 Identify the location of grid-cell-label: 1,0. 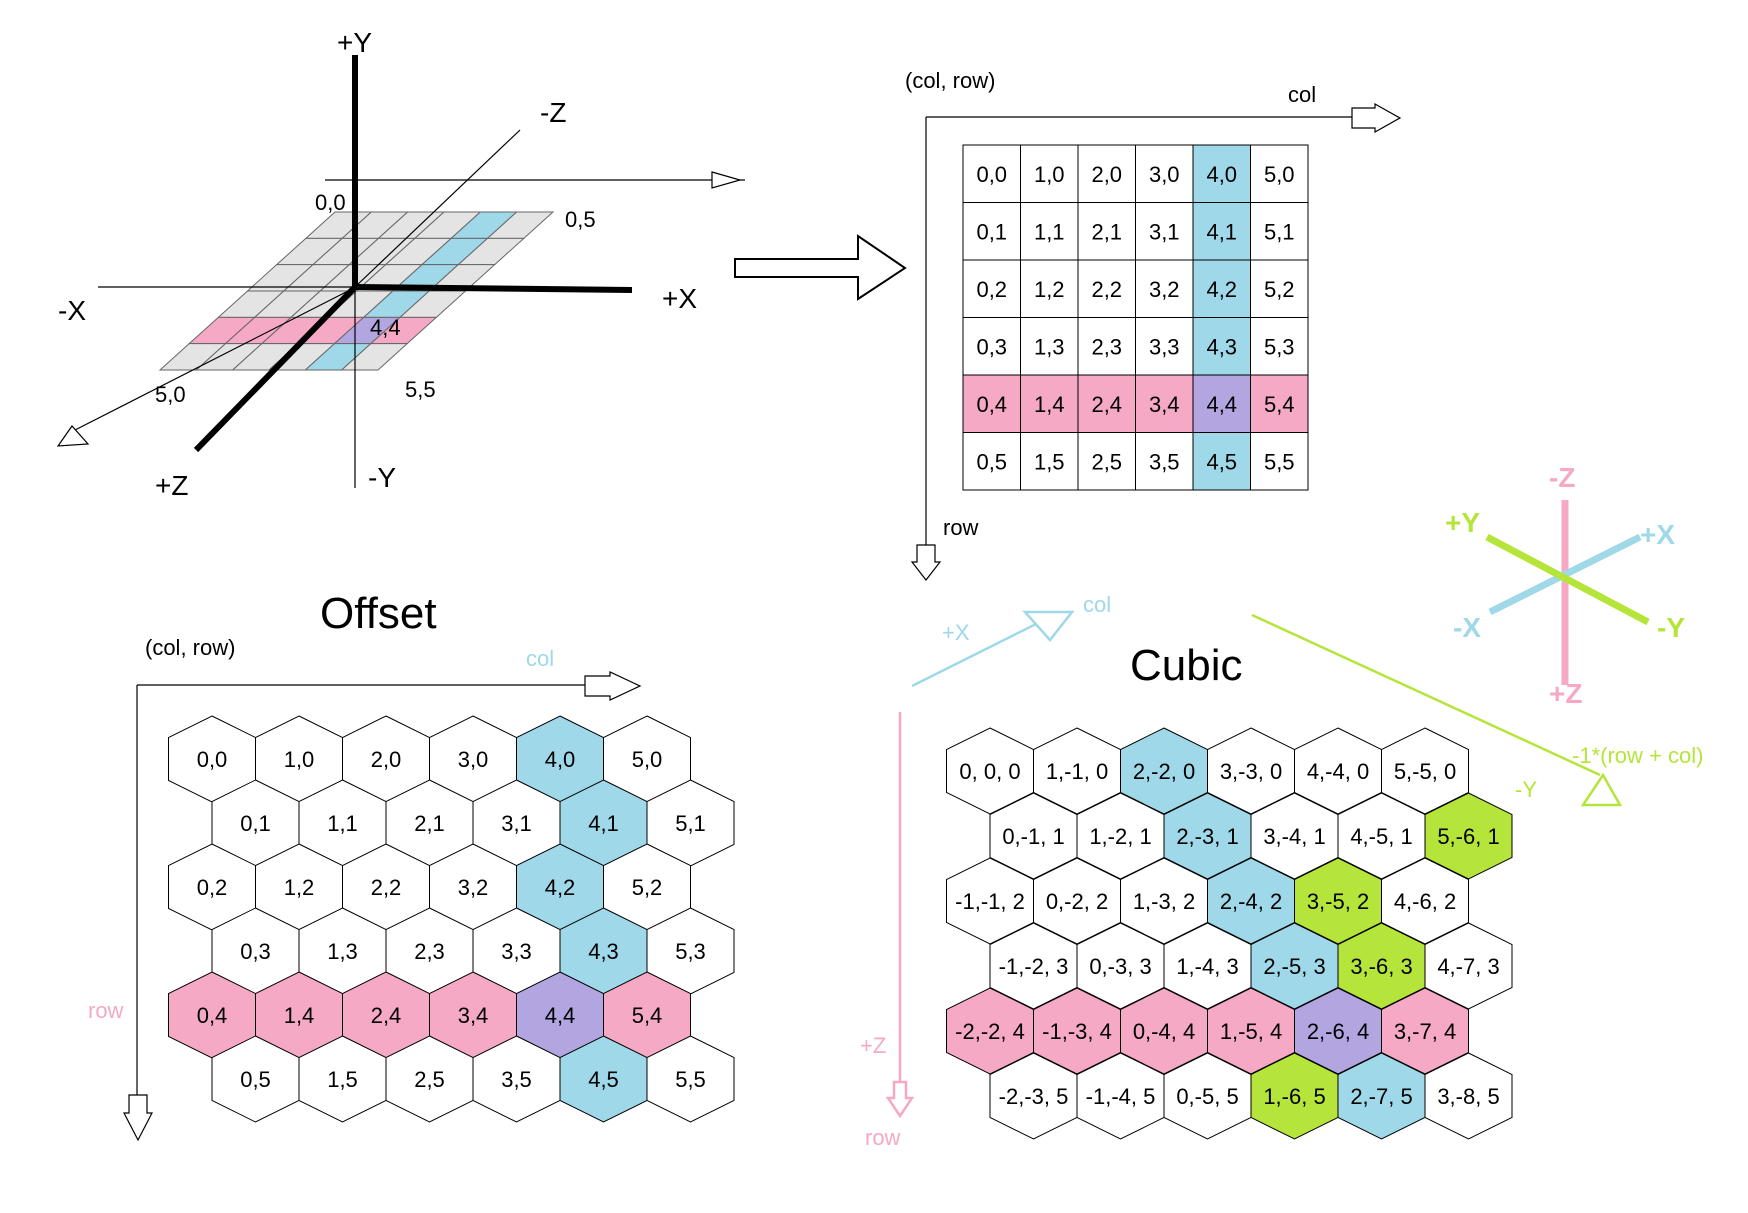
(1049, 174).